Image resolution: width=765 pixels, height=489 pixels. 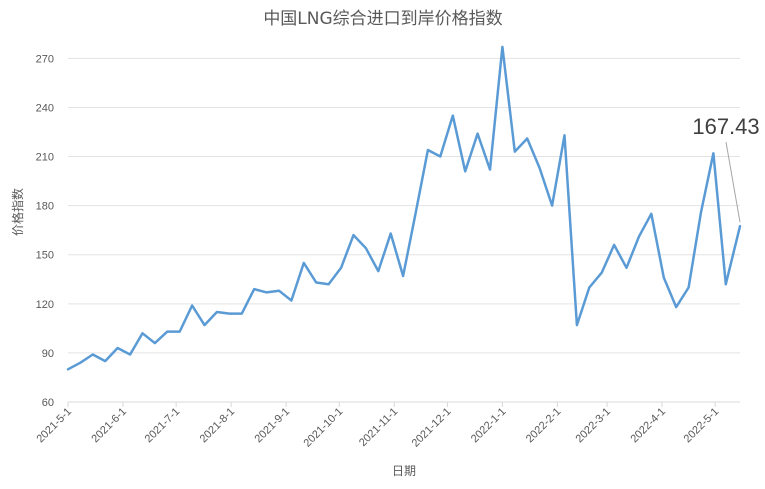 I want to click on x-tick-label: 2021-7-1, so click(x=163, y=426).